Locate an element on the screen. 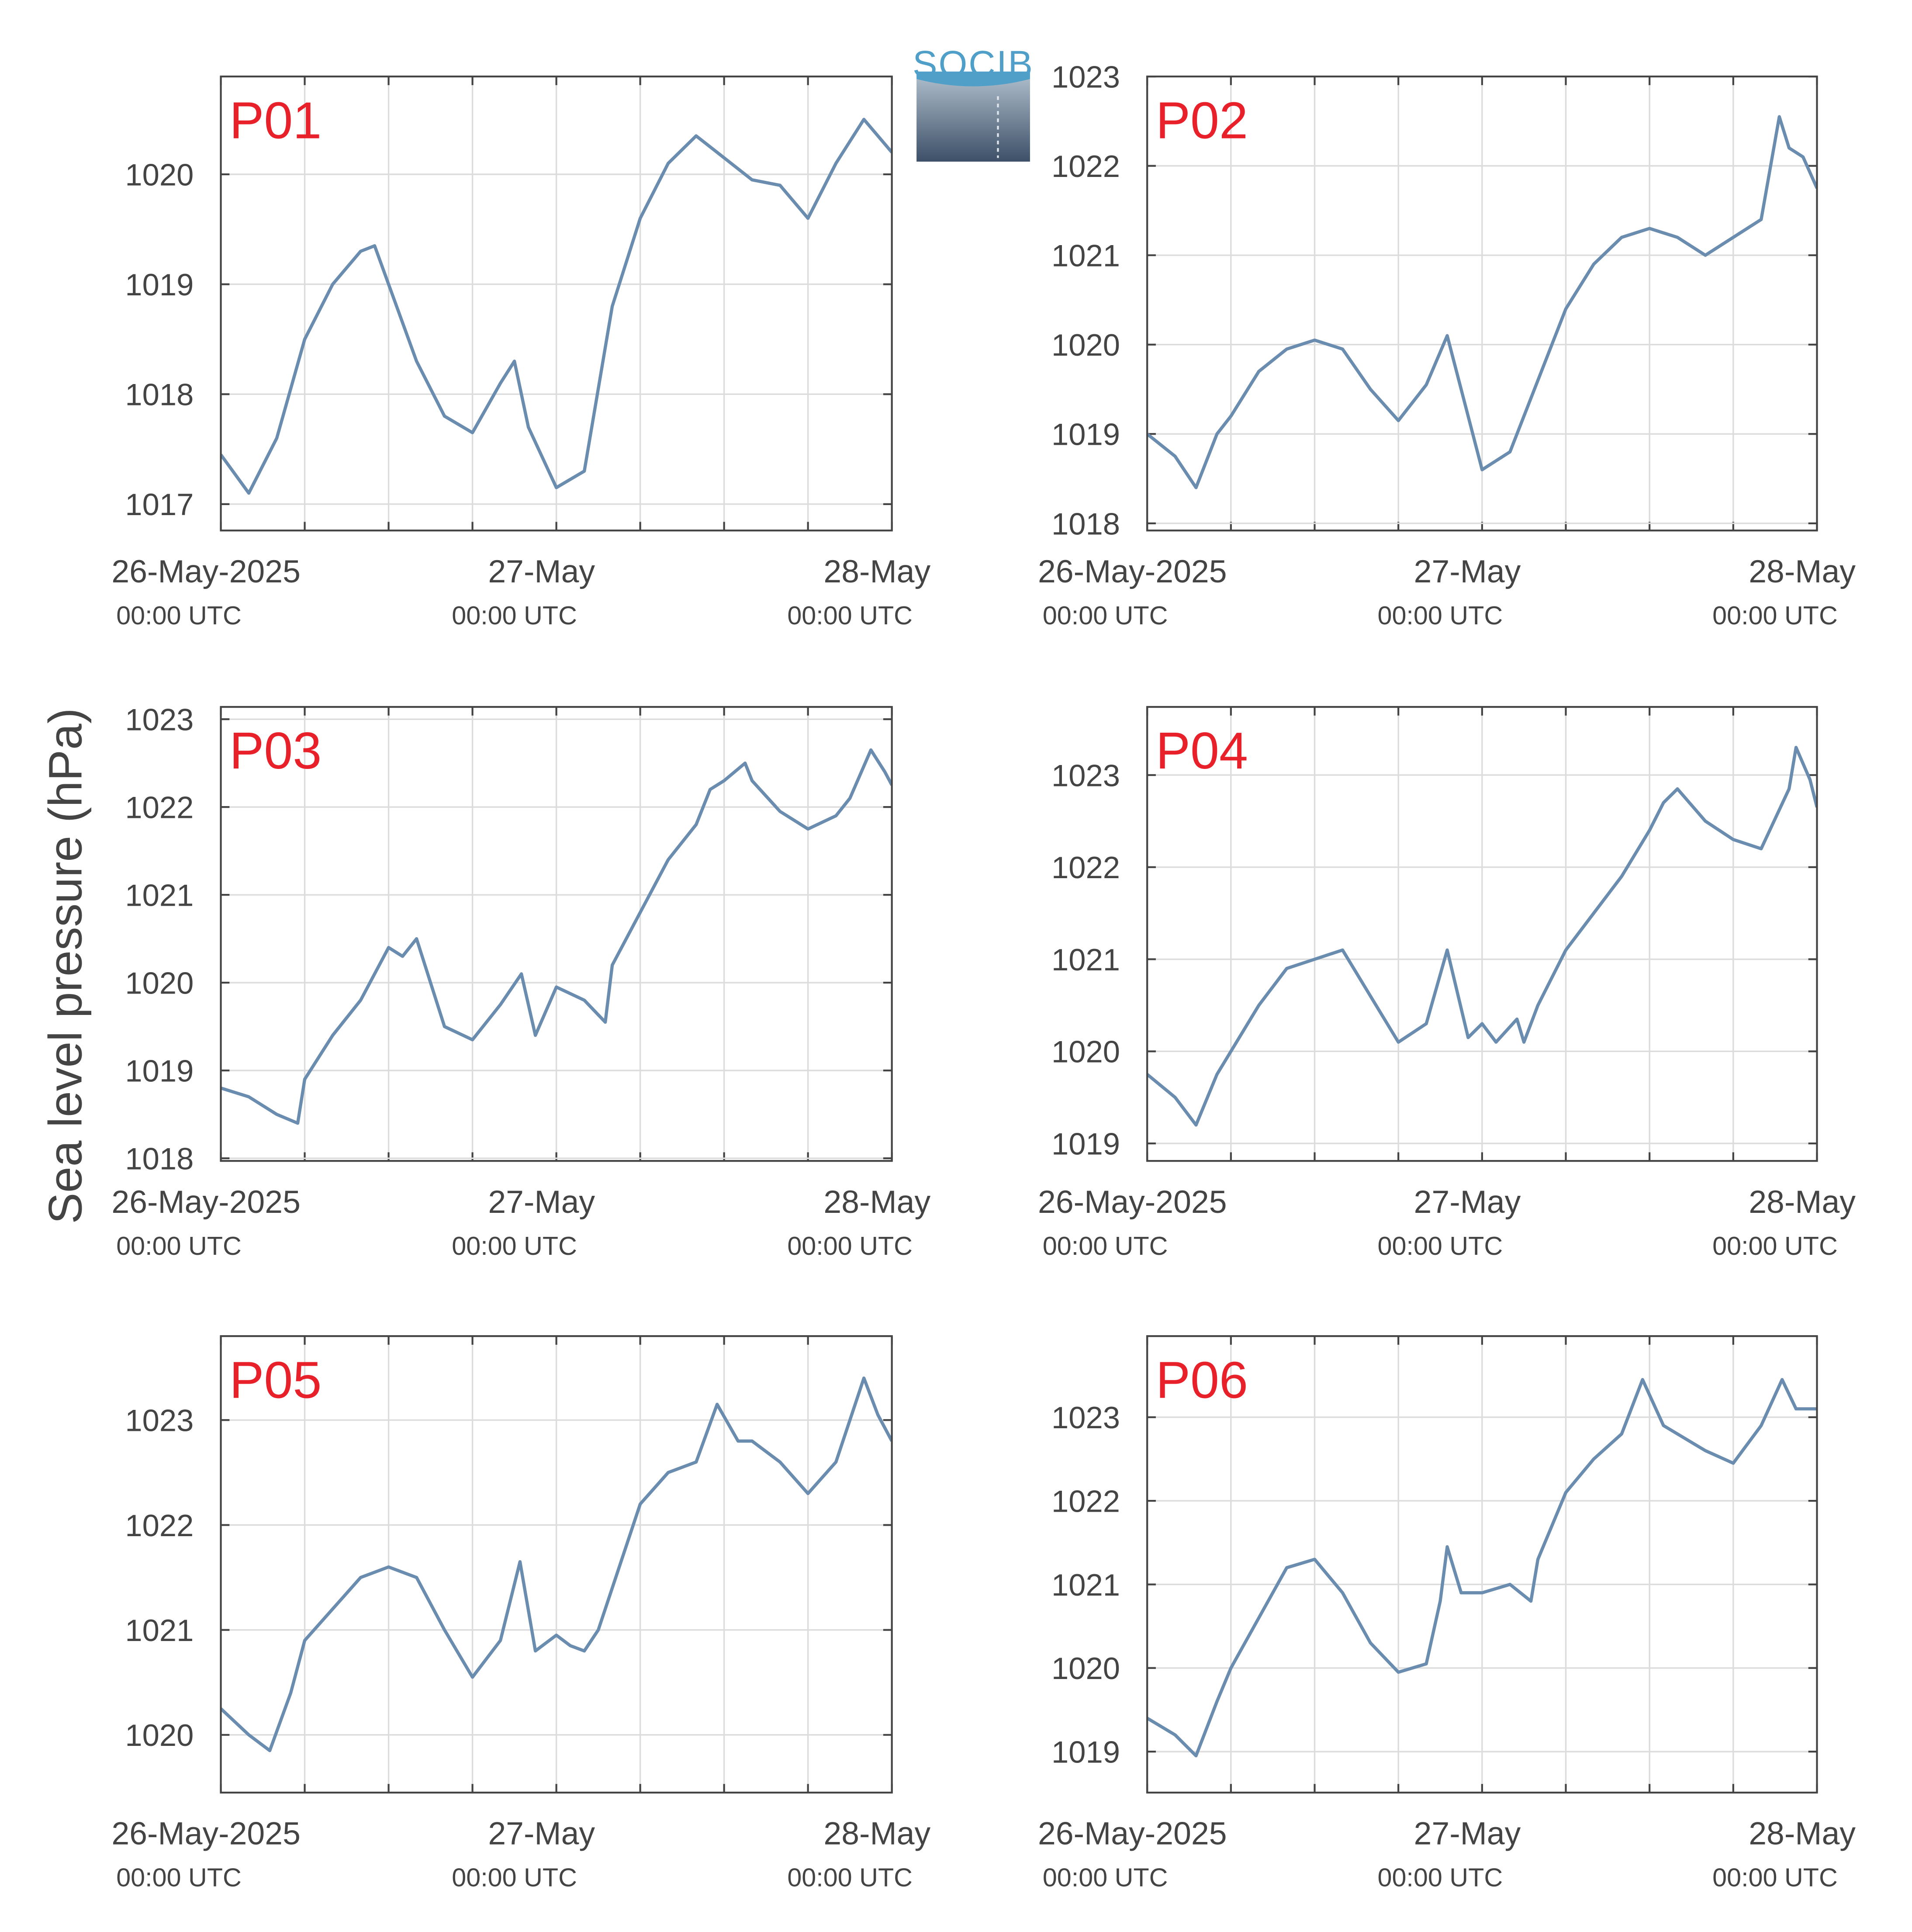  logo-wave is located at coordinates (973, 79).